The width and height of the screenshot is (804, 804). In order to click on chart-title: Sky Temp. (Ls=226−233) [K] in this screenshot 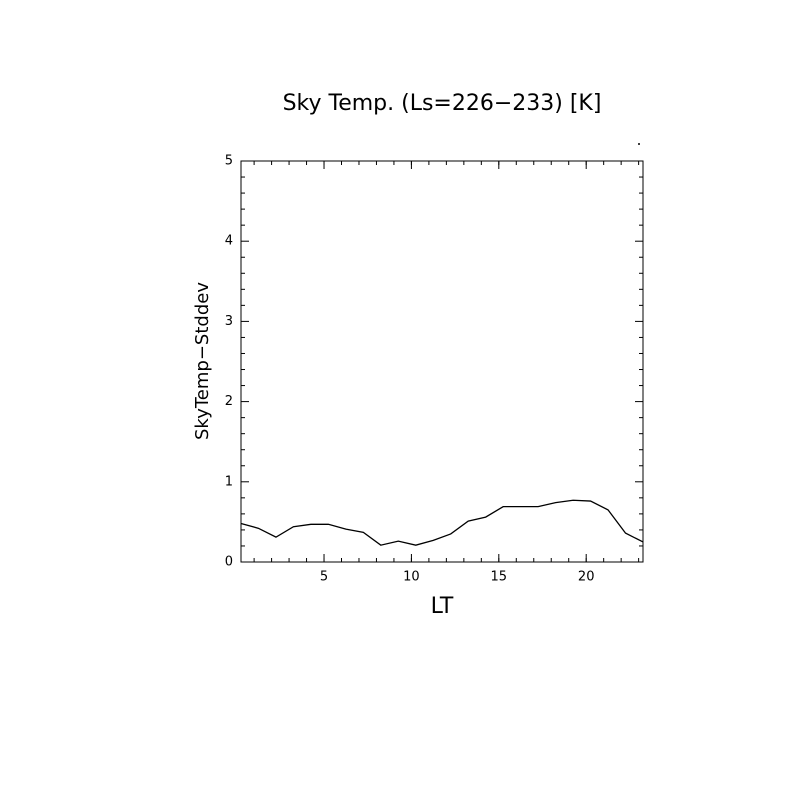, I will do `click(442, 103)`.